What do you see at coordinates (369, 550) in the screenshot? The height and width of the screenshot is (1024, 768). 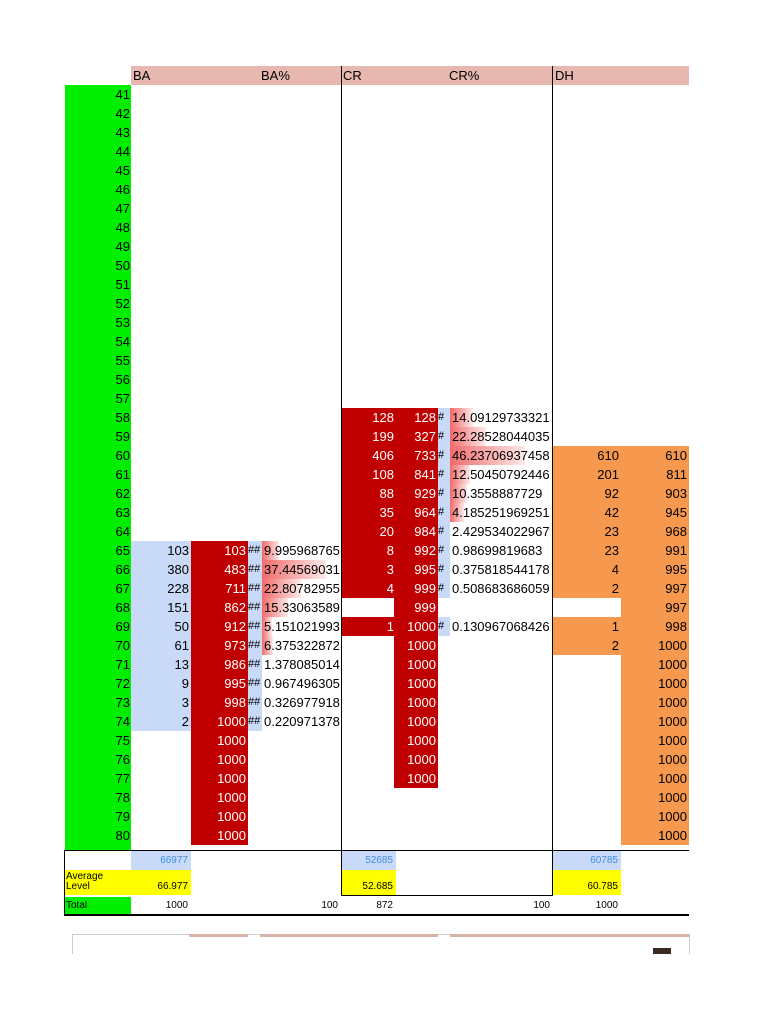 I see `cr-count-cell: 8` at bounding box center [369, 550].